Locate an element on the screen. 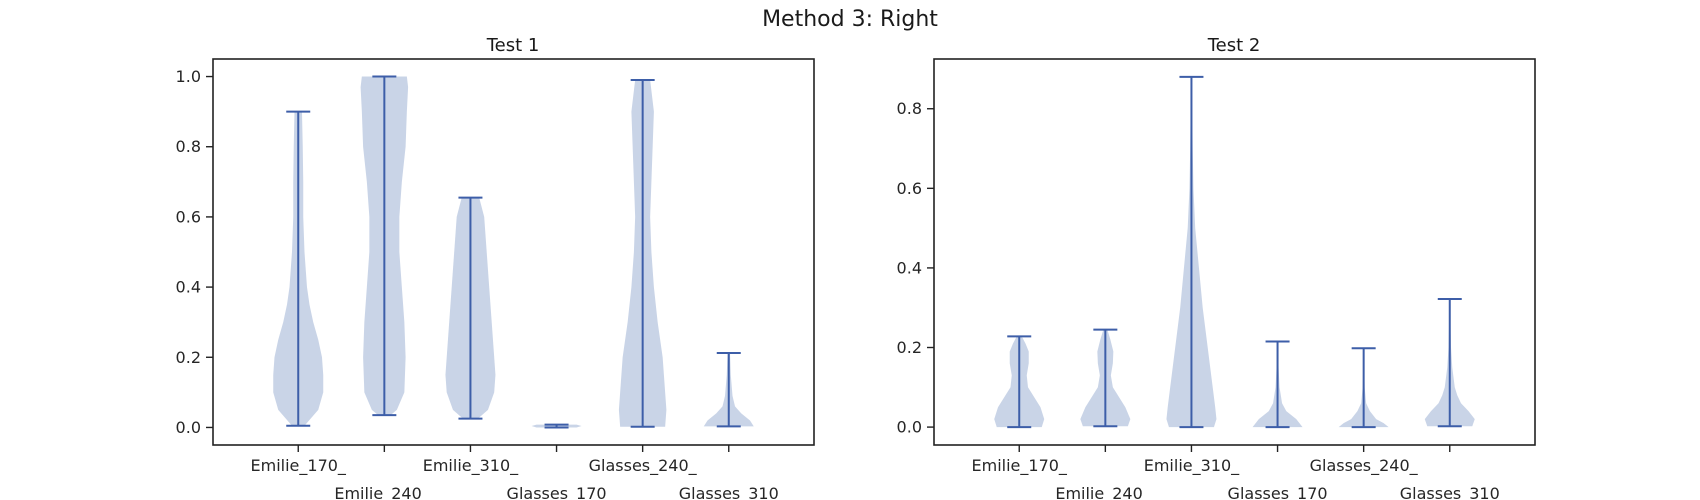 Image resolution: width=1700 pixels, height=500 pixels. figure-suptitle: Method 3: Right is located at coordinates (850, 19).